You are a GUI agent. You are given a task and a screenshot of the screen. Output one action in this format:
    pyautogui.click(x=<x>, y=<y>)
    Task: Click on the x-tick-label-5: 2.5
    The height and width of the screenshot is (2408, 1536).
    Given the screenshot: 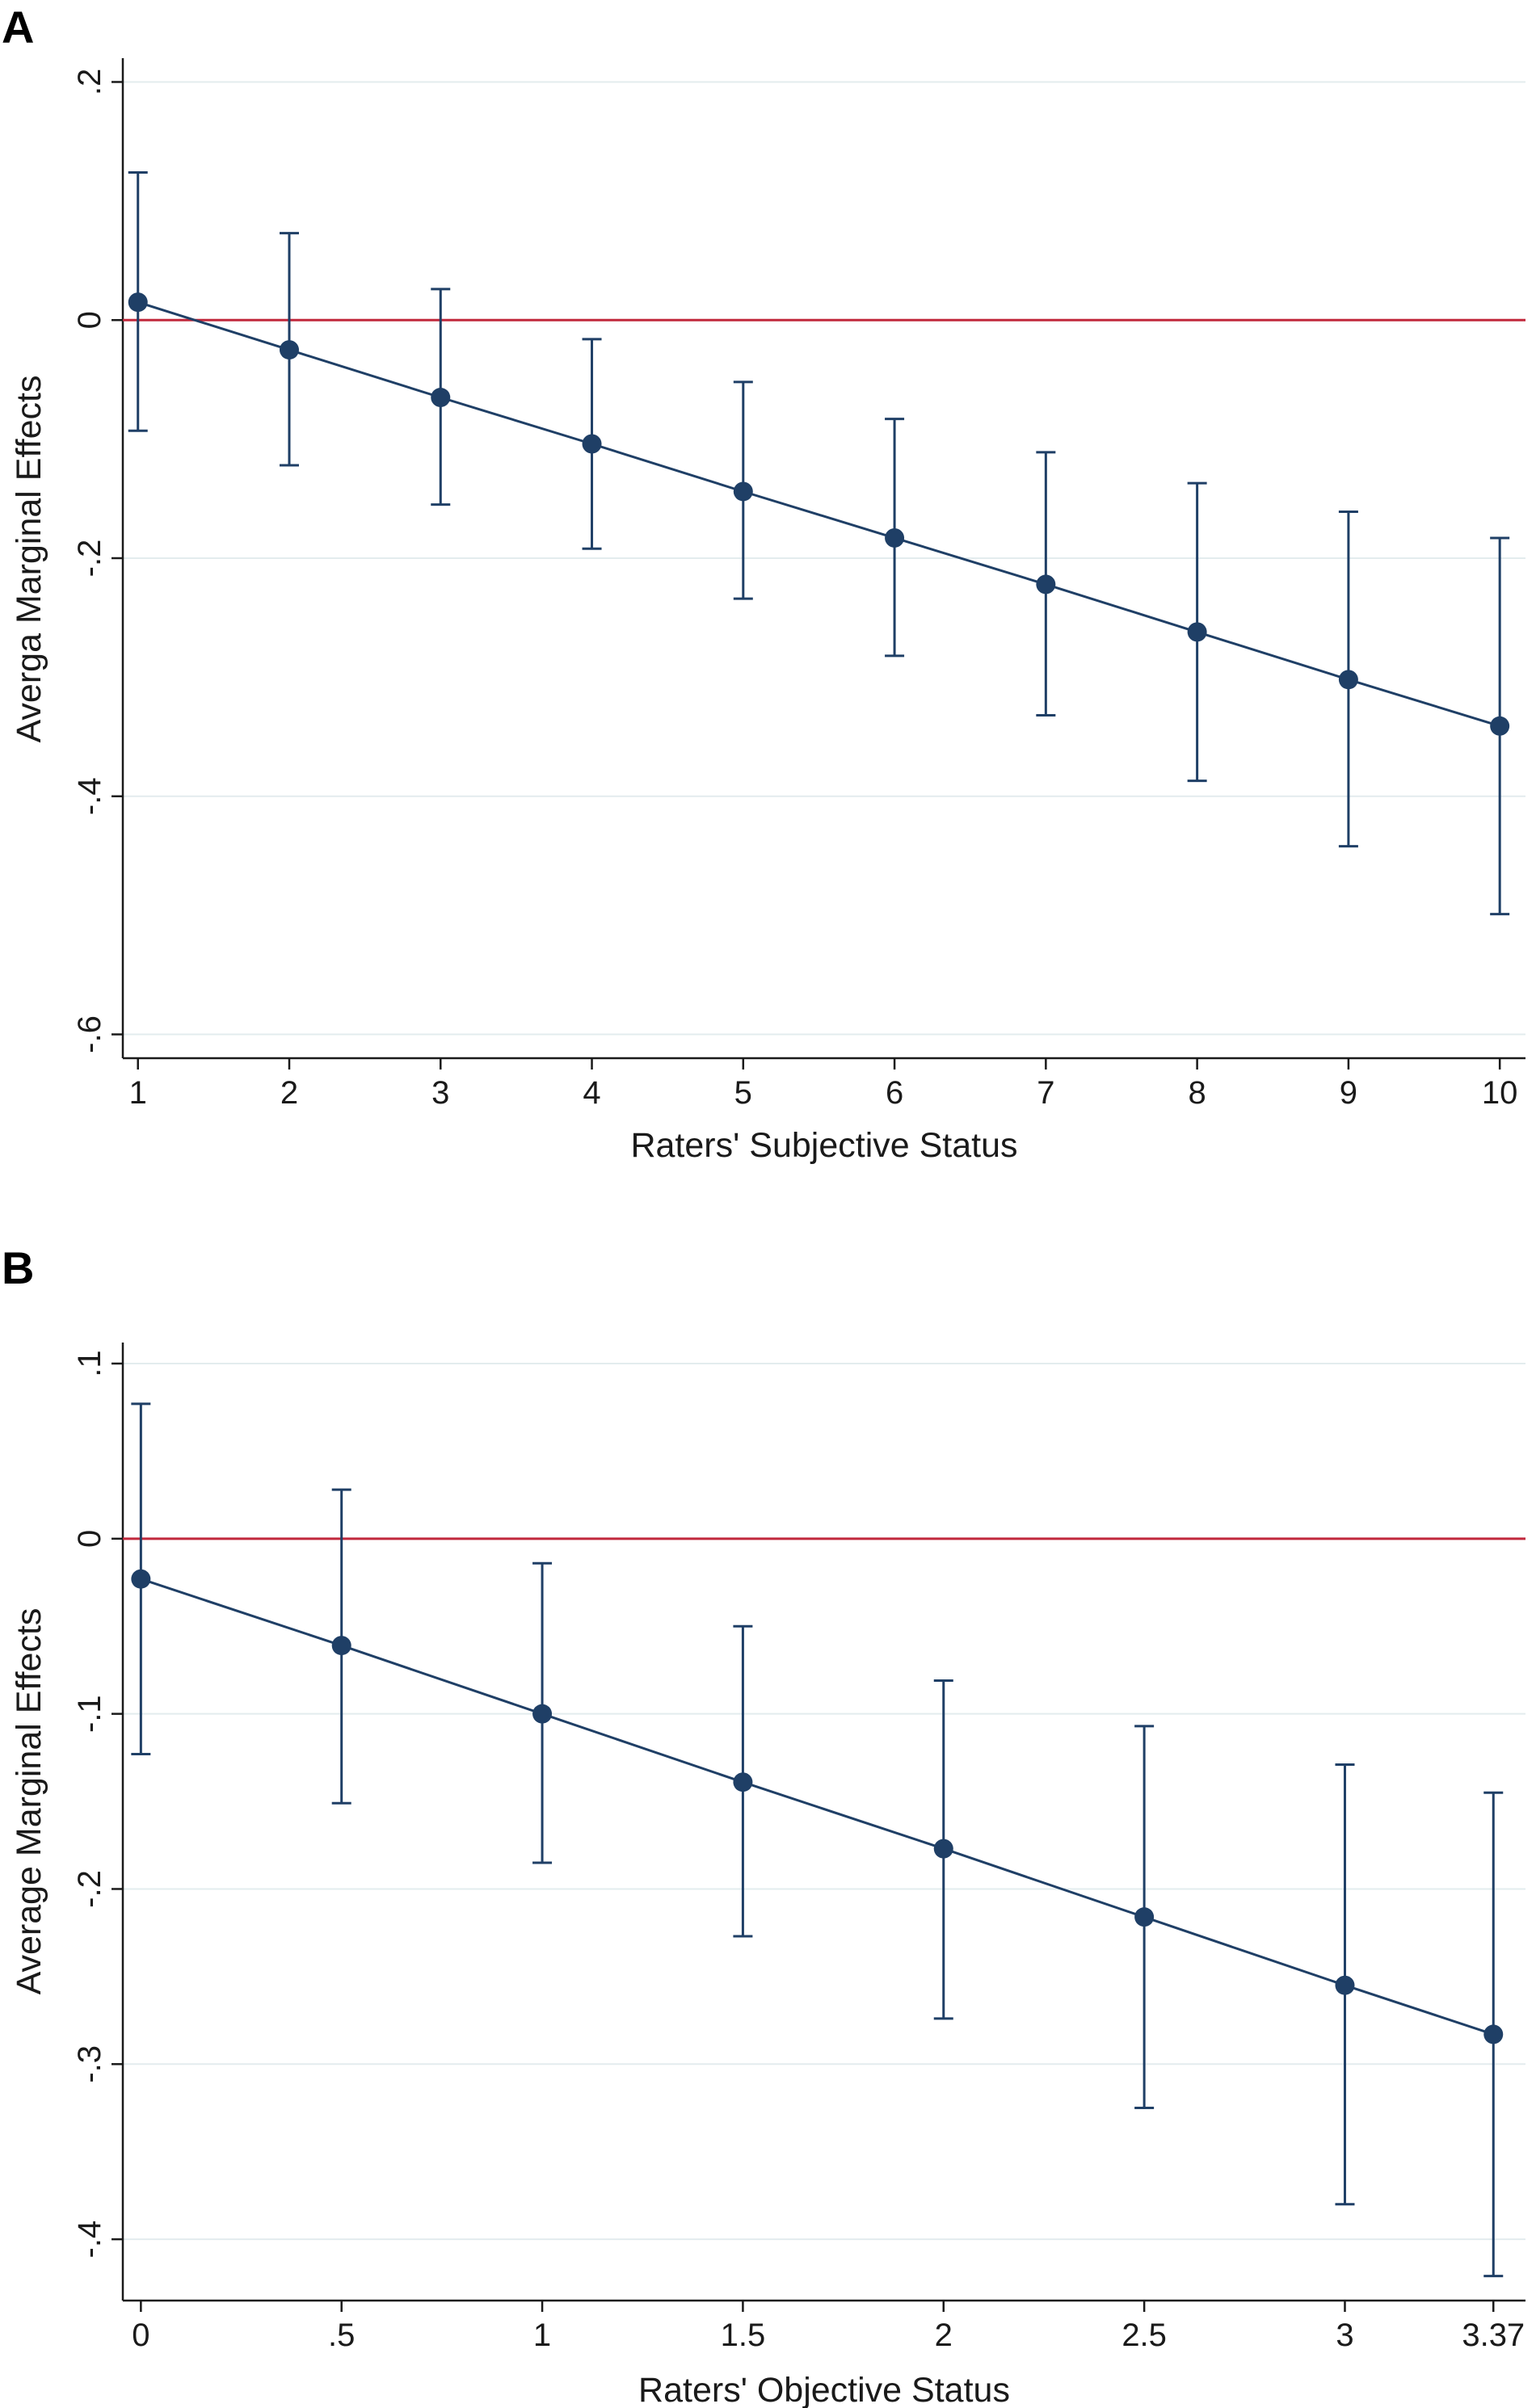 What is the action you would take?
    pyautogui.click(x=1144, y=2335)
    